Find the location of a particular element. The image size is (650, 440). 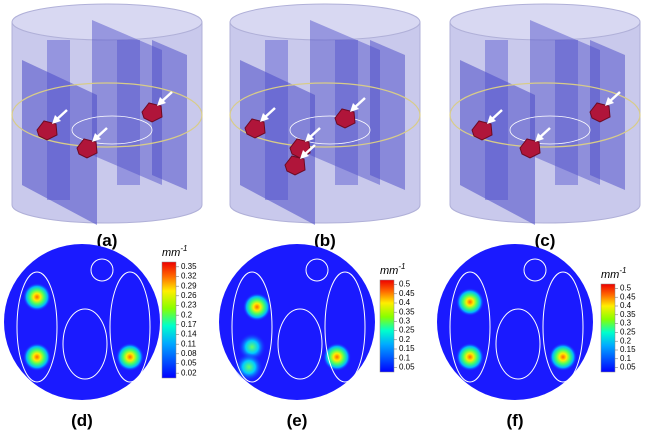

colorbar-tick-label: 0.08 is located at coordinates (189, 353).